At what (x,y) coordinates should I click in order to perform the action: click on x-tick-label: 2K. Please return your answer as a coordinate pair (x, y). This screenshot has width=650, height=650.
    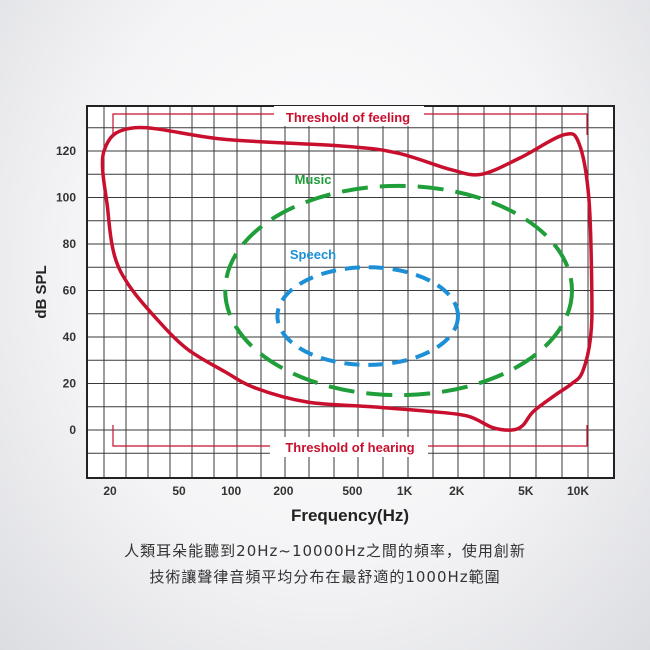
    Looking at the image, I should click on (457, 491).